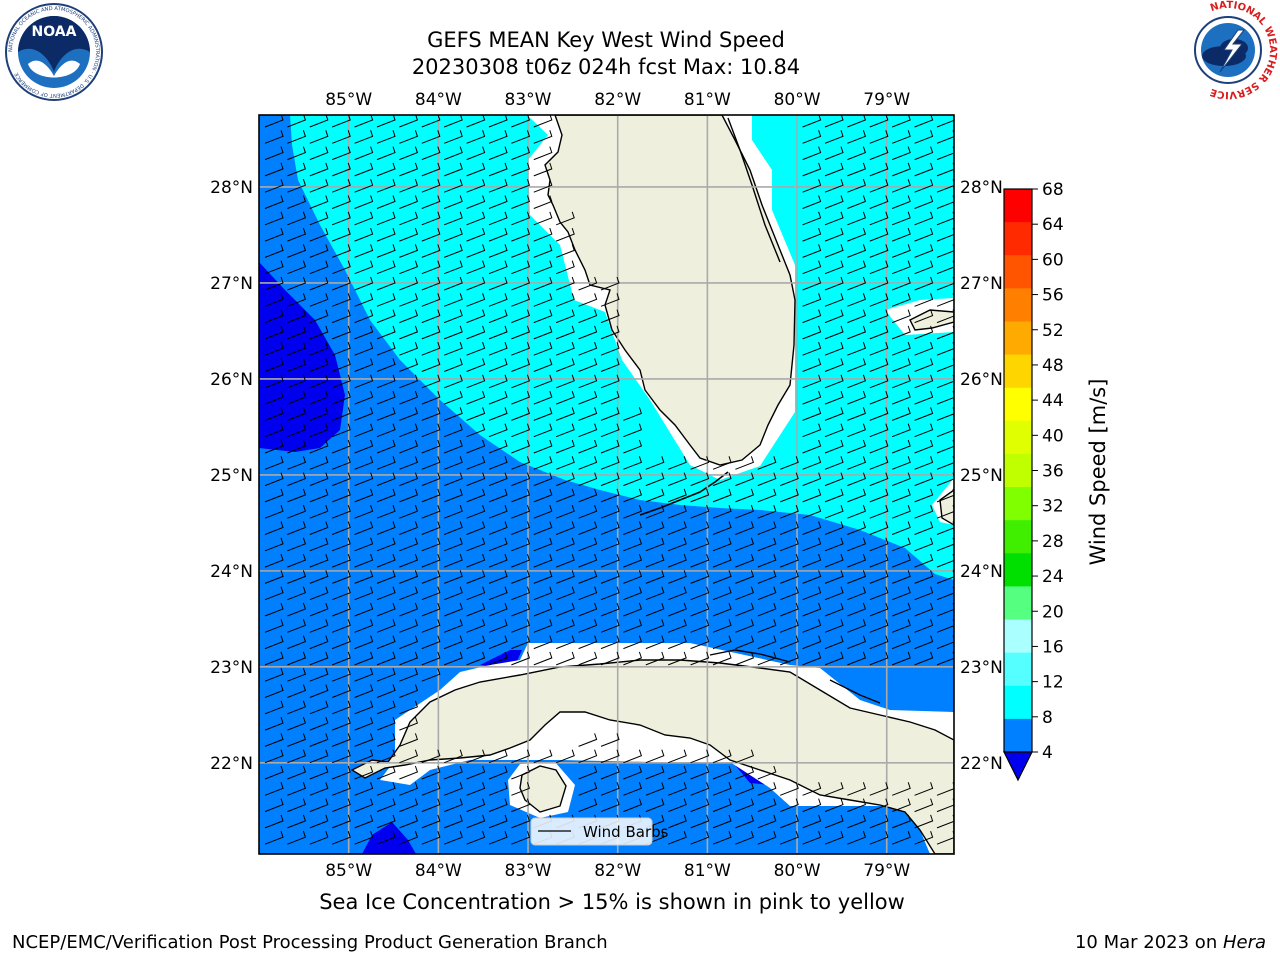 Image resolution: width=1280 pixels, height=960 pixels. Describe the element at coordinates (1053, 507) in the screenshot. I see `colorbar-tick-label-9: 32` at that location.